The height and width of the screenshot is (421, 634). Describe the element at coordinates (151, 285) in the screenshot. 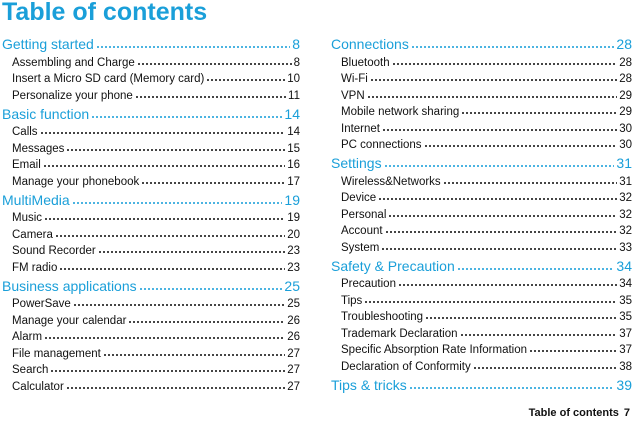

I see `section-heading: Business applications 25` at that location.